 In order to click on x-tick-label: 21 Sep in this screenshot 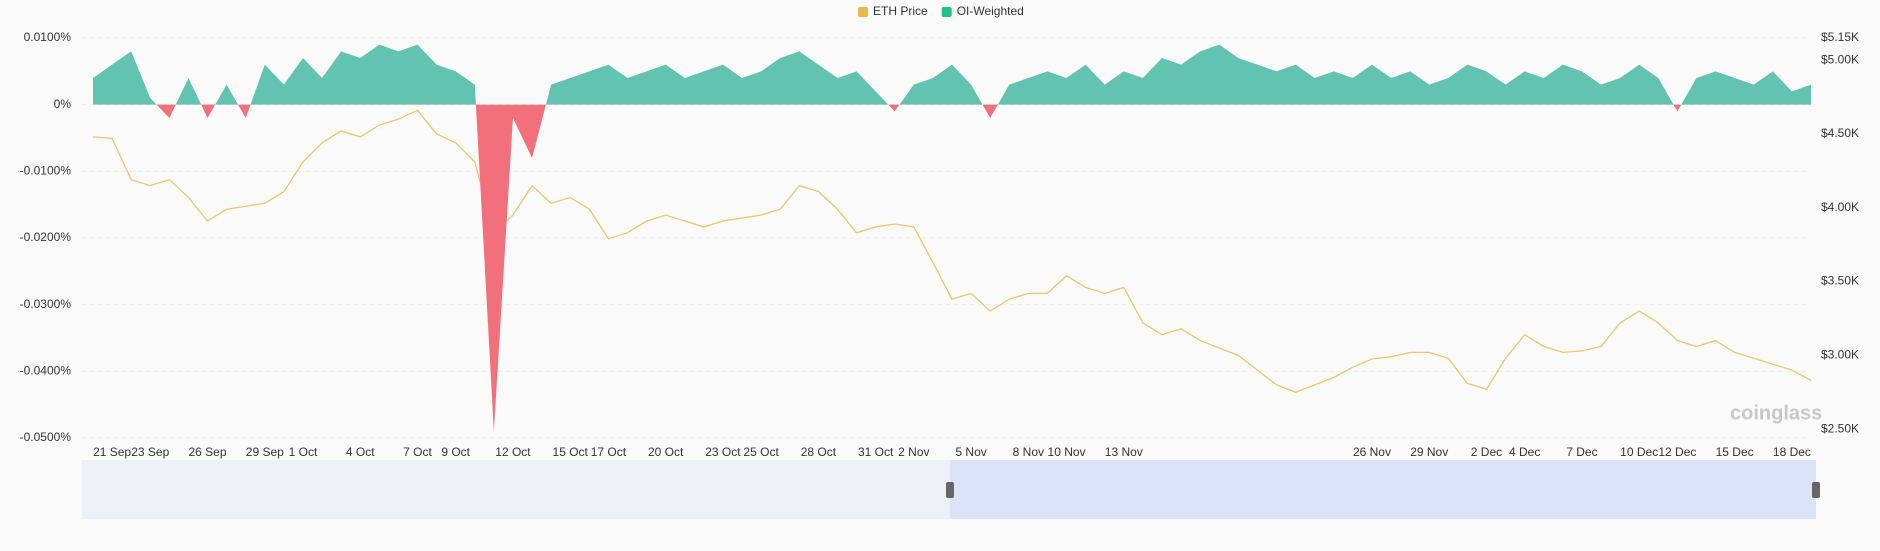, I will do `click(112, 452)`.